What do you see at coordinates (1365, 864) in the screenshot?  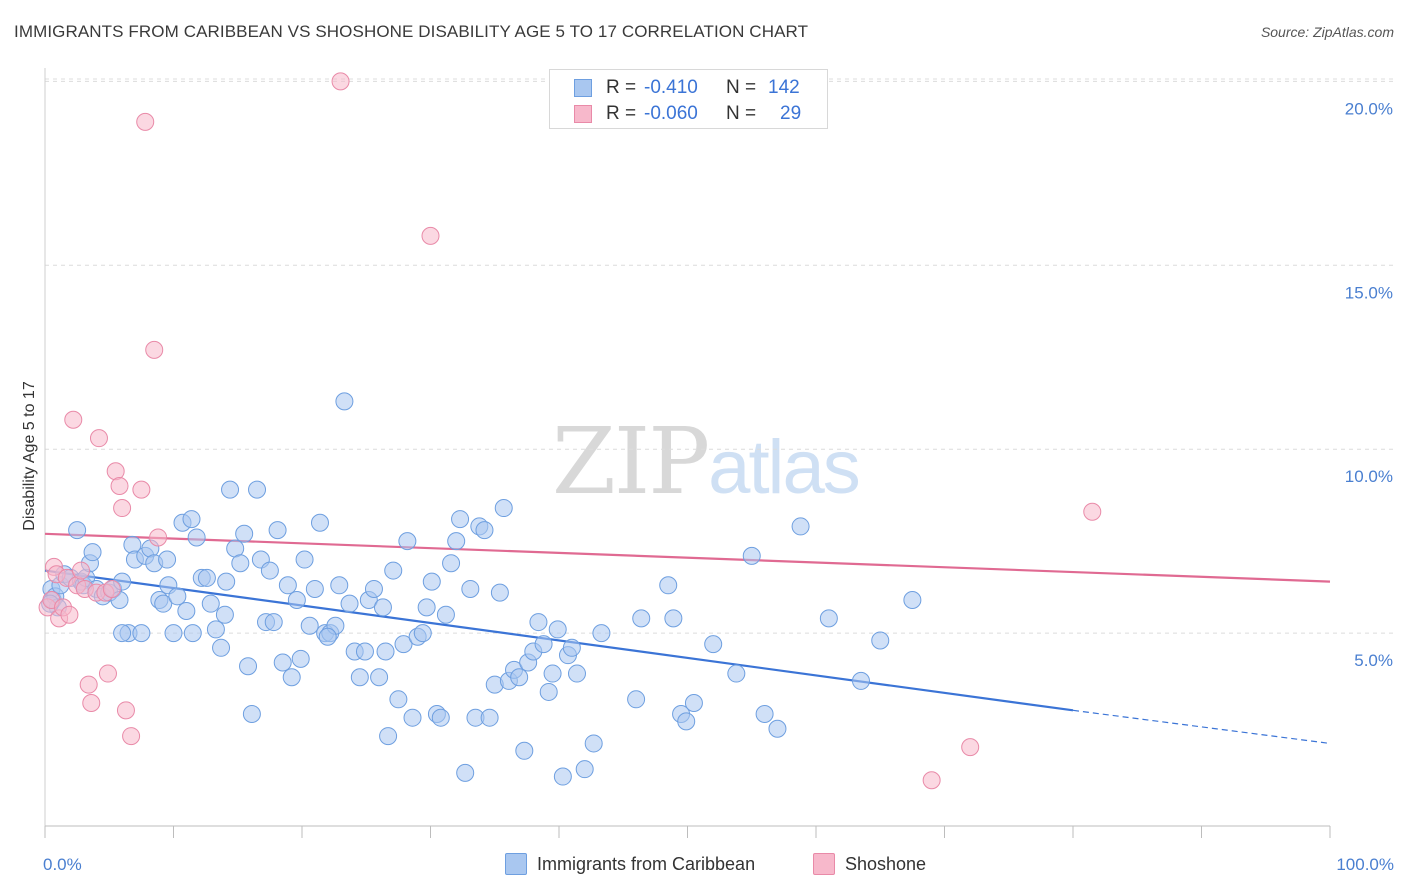 I see `x-tick-label: 100.0%` at bounding box center [1365, 864].